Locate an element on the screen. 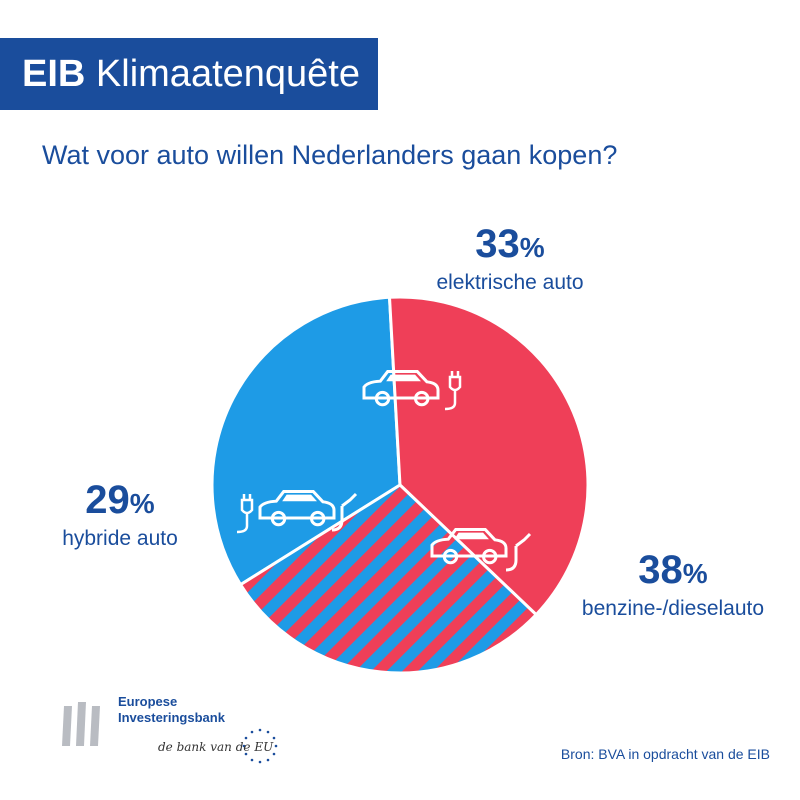 Image resolution: width=800 pixels, height=800 pixels. pct-fuel: 38 is located at coordinates (660, 570).